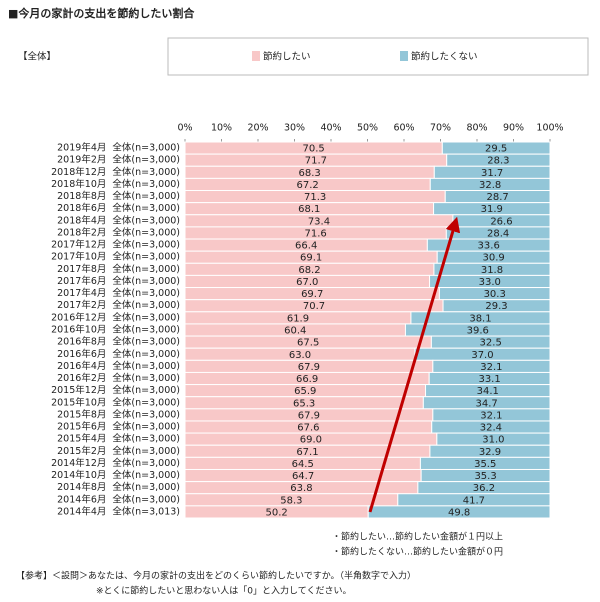 The width and height of the screenshot is (600, 602). What do you see at coordinates (118, 160) in the screenshot?
I see `y-tick-label: 2019年2月 全体(n=3,000)` at bounding box center [118, 160].